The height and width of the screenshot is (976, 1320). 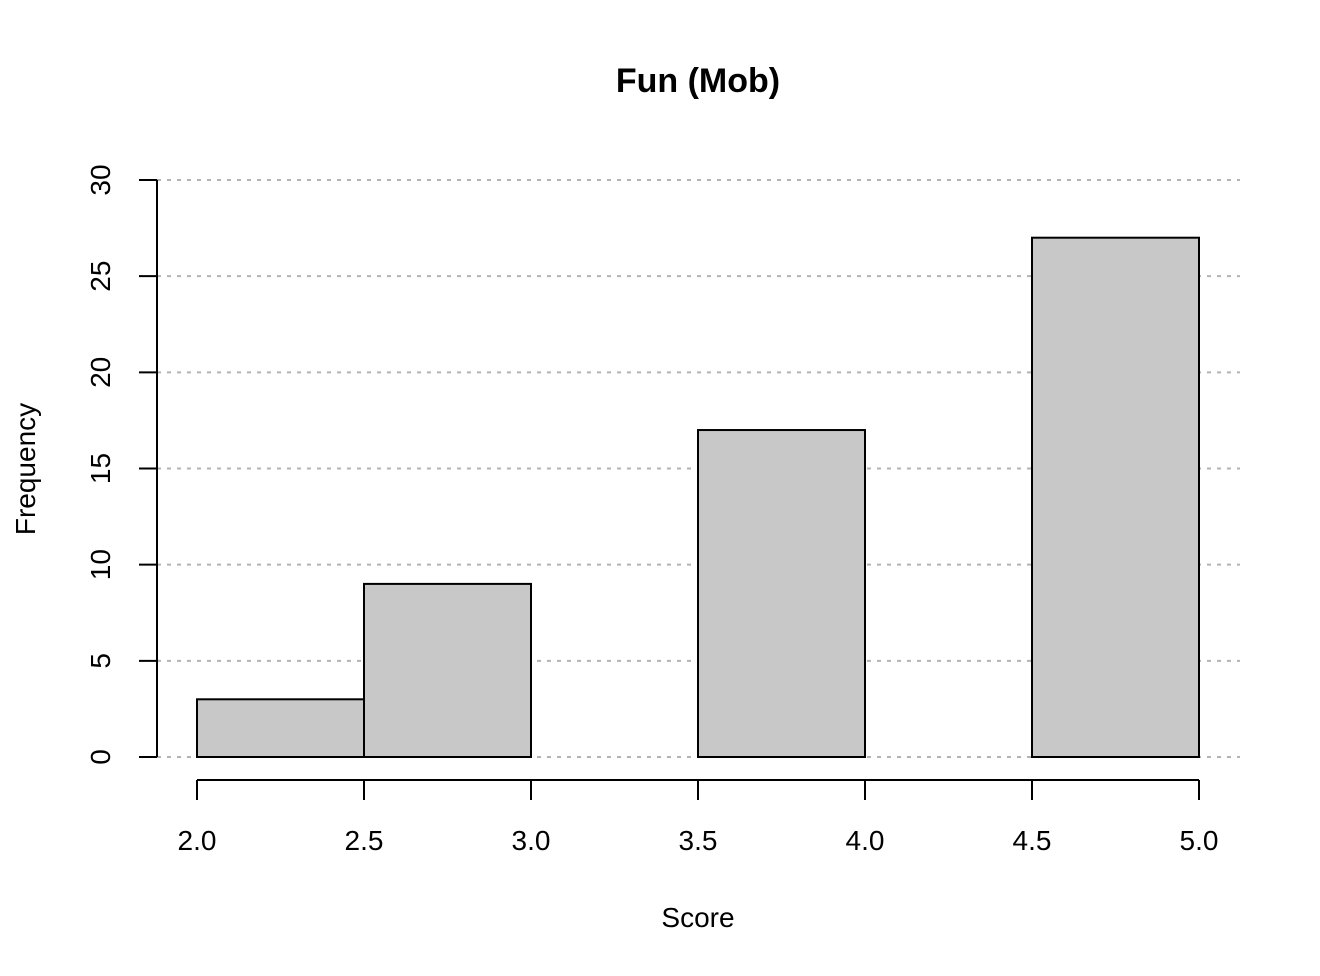 What do you see at coordinates (100, 372) in the screenshot?
I see `y-tick-label: 20` at bounding box center [100, 372].